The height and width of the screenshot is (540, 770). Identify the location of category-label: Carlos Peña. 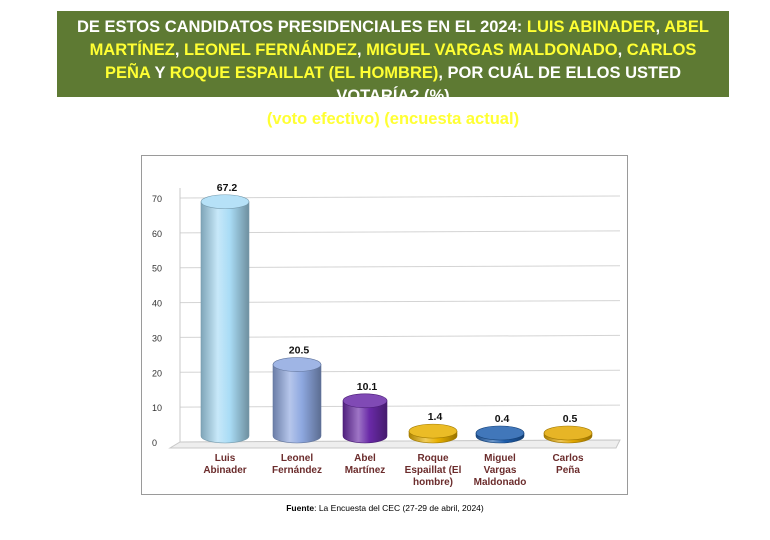
(568, 464).